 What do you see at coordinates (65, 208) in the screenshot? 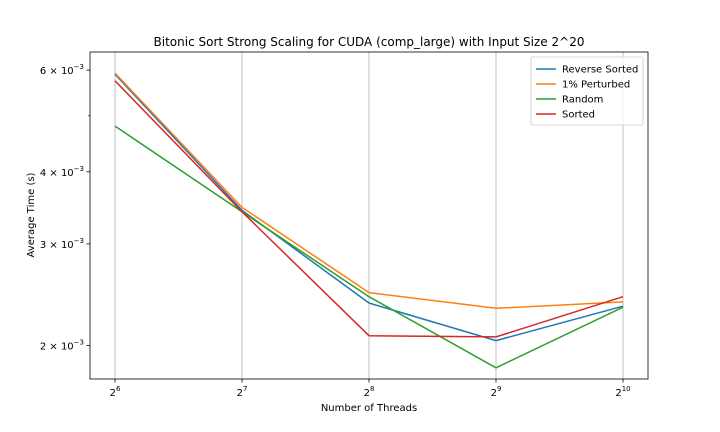
I see `y-axis: 2 × 10−3 3 × 10−3 4 × 10−3 6 × 10−3` at bounding box center [65, 208].